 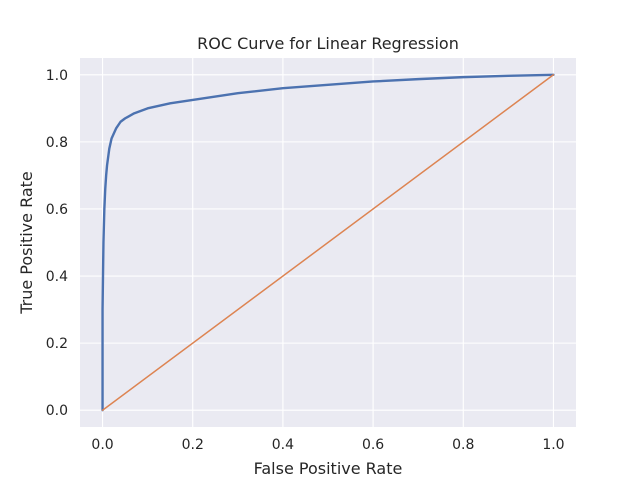 What do you see at coordinates (327, 445) in the screenshot?
I see `x-tick-labels: 0.0 0.2 0.4 0.6 0.8 1.0` at bounding box center [327, 445].